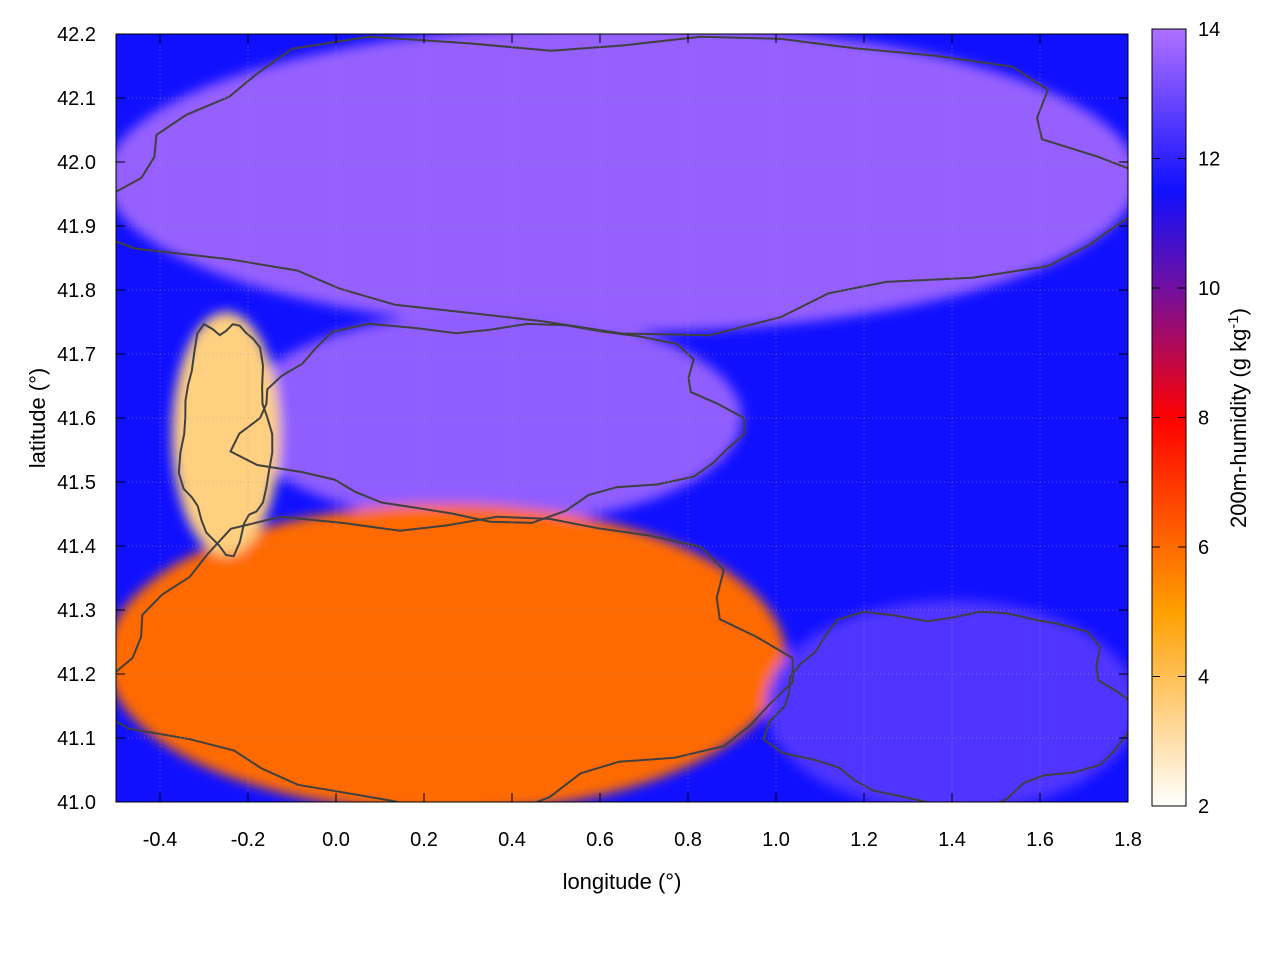 The width and height of the screenshot is (1280, 960). Describe the element at coordinates (76, 99) in the screenshot. I see `y-tick-label: 42.1` at that location.